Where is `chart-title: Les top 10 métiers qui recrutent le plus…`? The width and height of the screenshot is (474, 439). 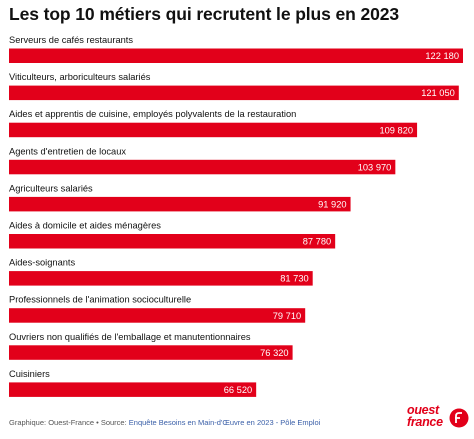
chart-title: Les top 10 métiers qui recrutent le plus… is located at coordinates (204, 14).